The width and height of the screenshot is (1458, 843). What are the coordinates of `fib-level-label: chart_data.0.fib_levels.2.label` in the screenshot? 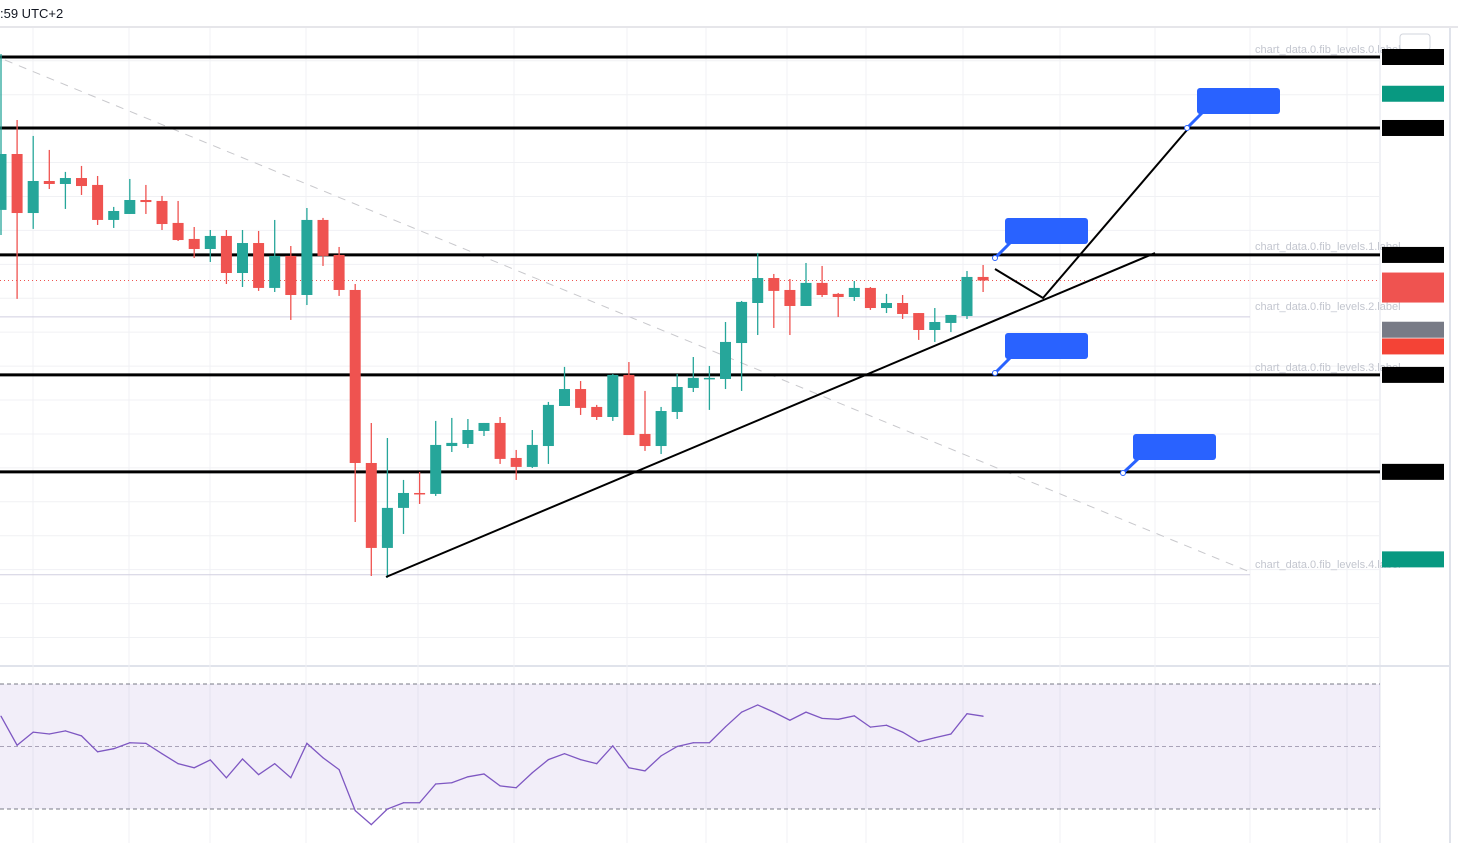 It's located at (1328, 307).